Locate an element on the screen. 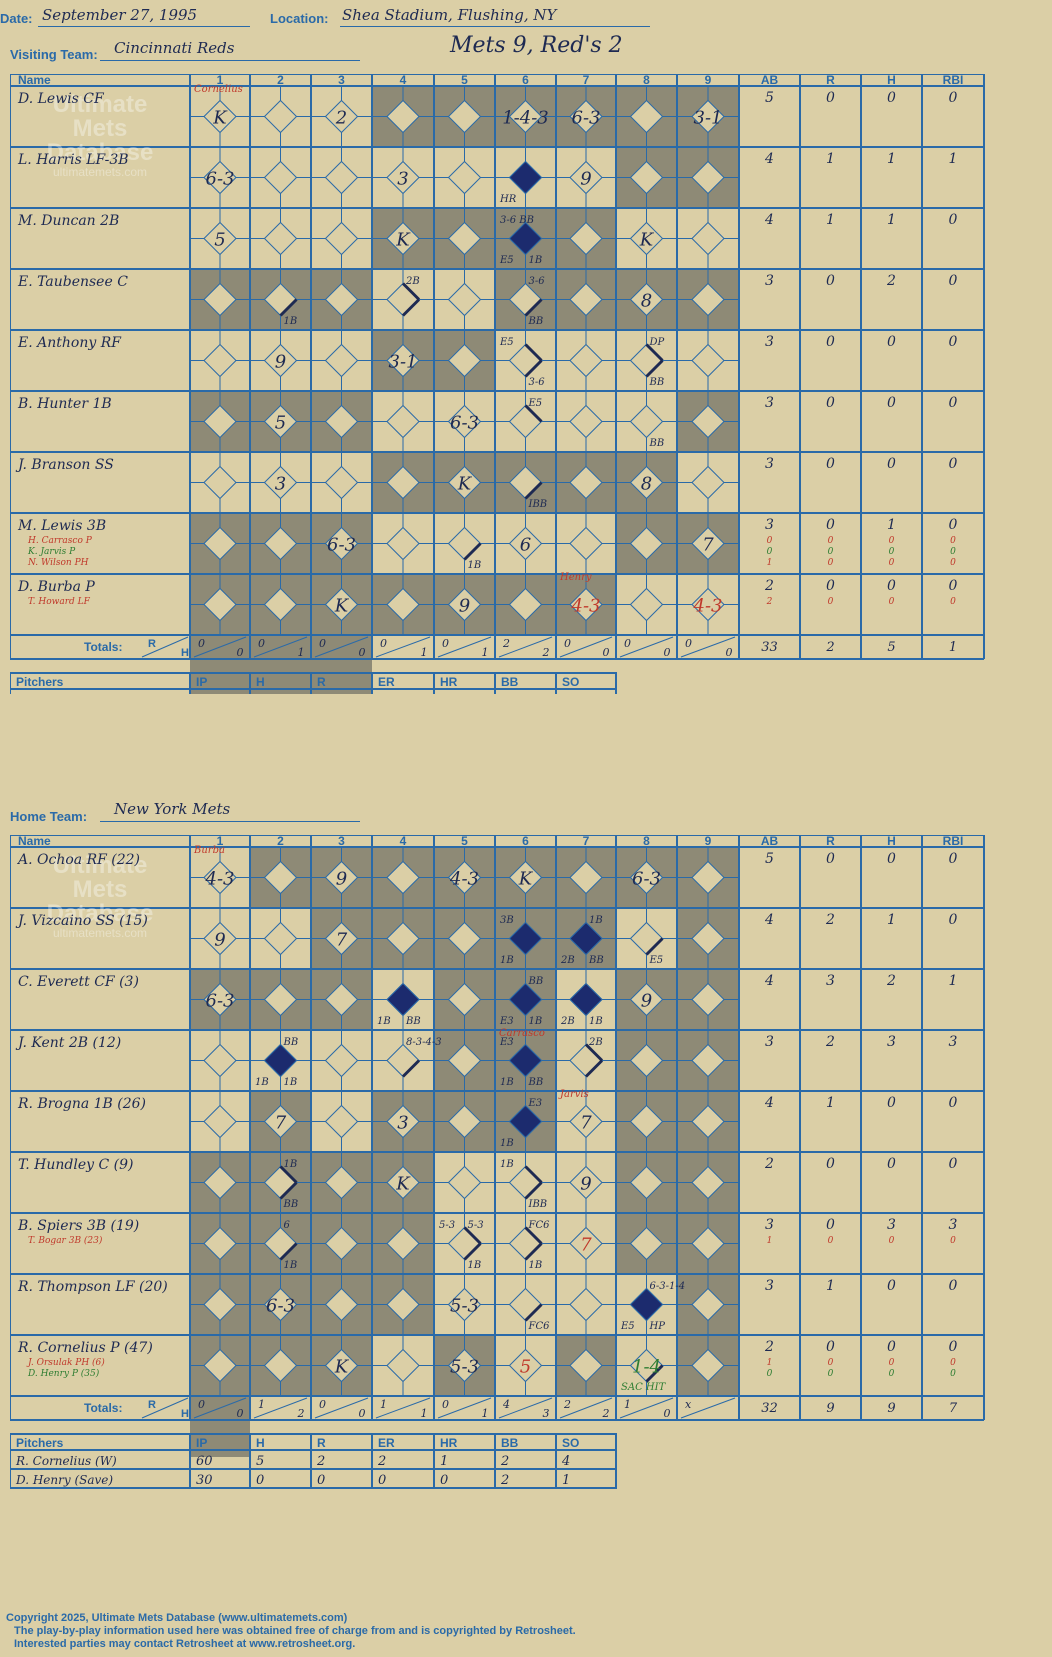 The height and width of the screenshot is (1657, 1052). play-note-bottom-right: 3-6 is located at coordinates (537, 382).